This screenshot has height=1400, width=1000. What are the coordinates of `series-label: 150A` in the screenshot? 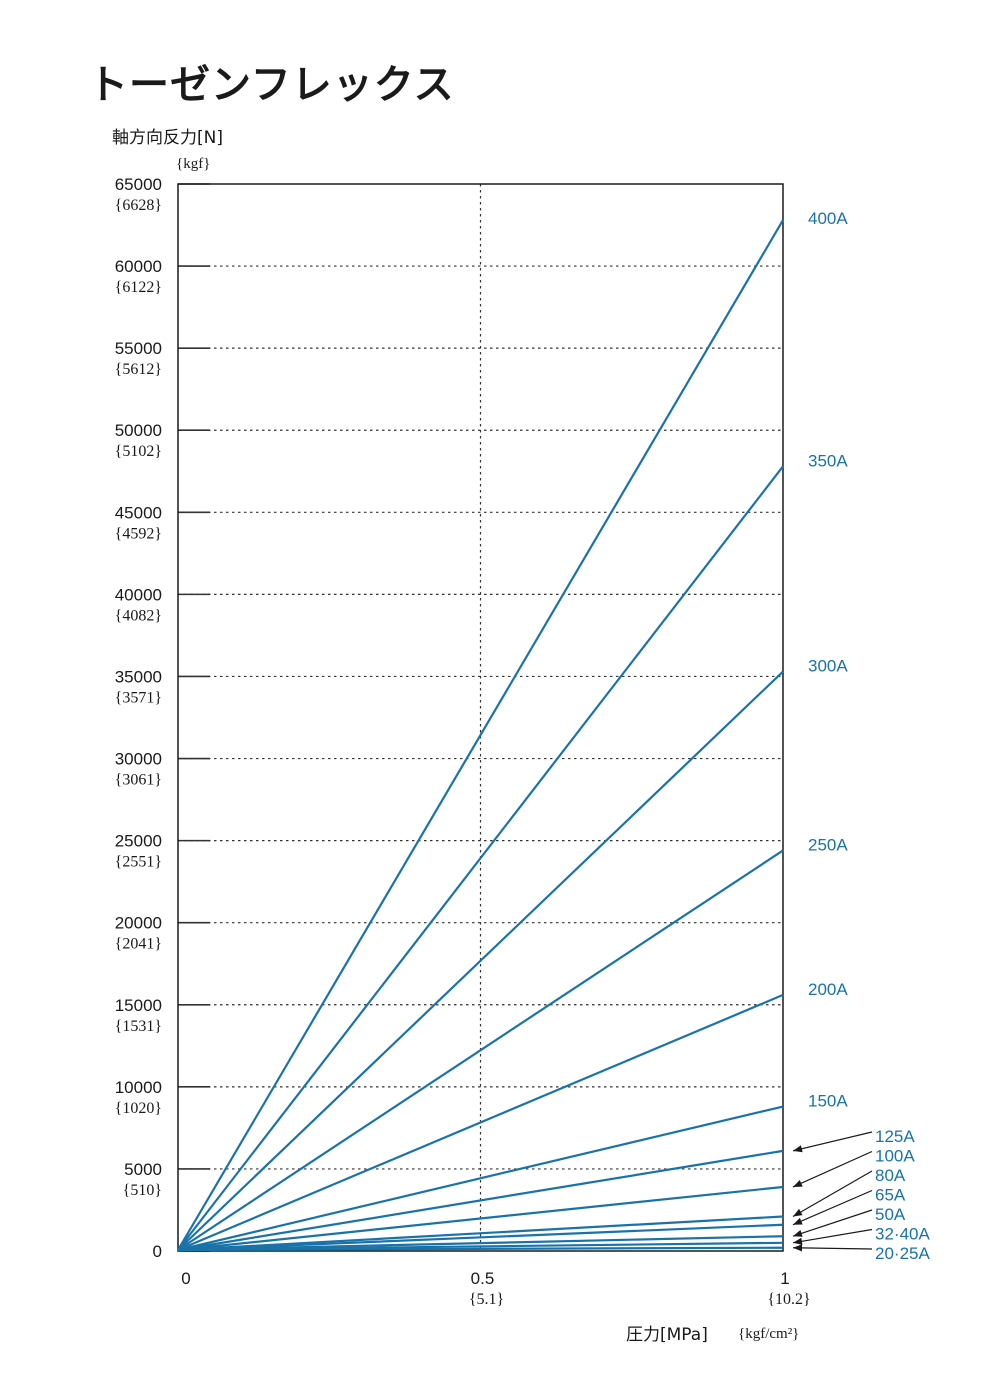 It's located at (828, 1101).